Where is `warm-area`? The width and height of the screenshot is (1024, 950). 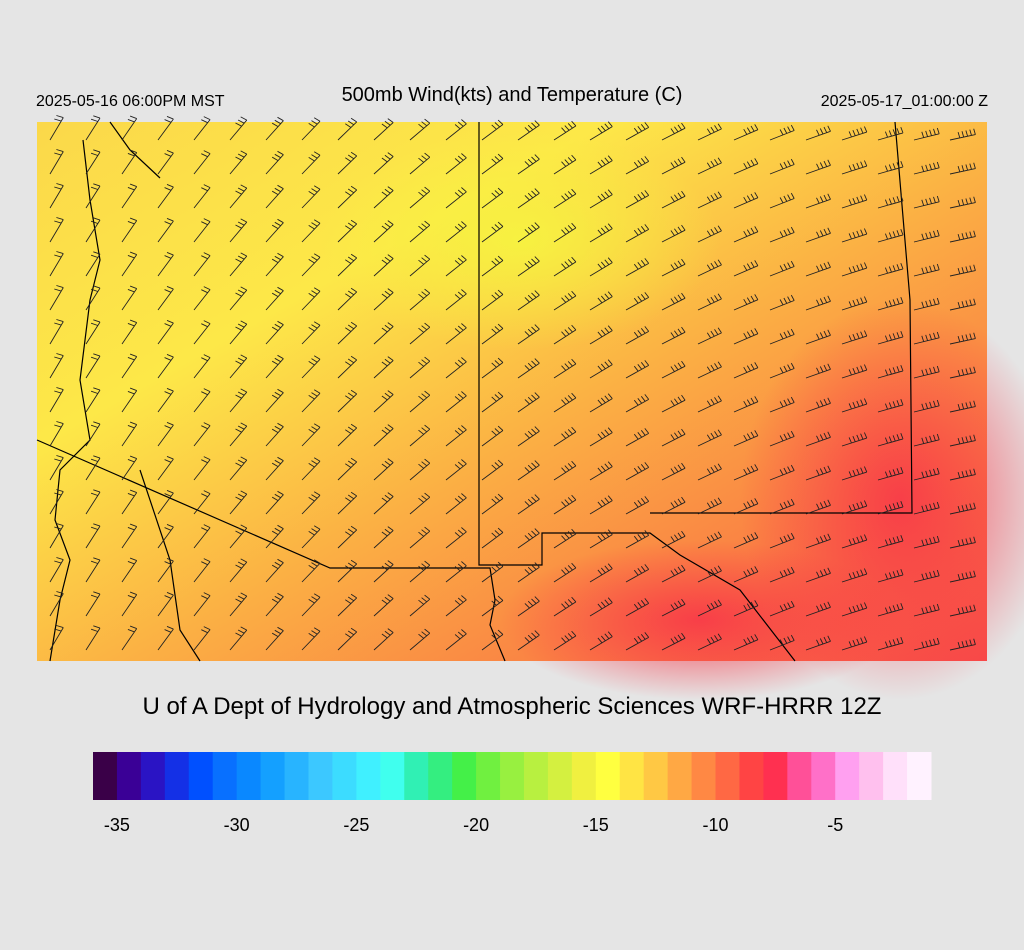
warm-area is located at coordinates (520, 240).